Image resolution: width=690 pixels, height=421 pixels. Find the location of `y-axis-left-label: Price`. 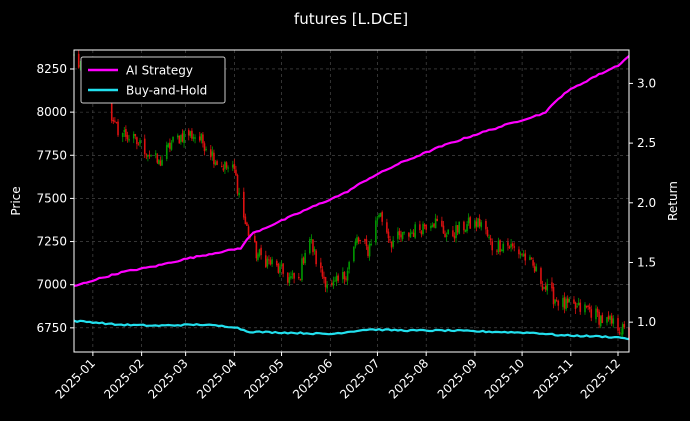

y-axis-left-label: Price is located at coordinates (16, 200).